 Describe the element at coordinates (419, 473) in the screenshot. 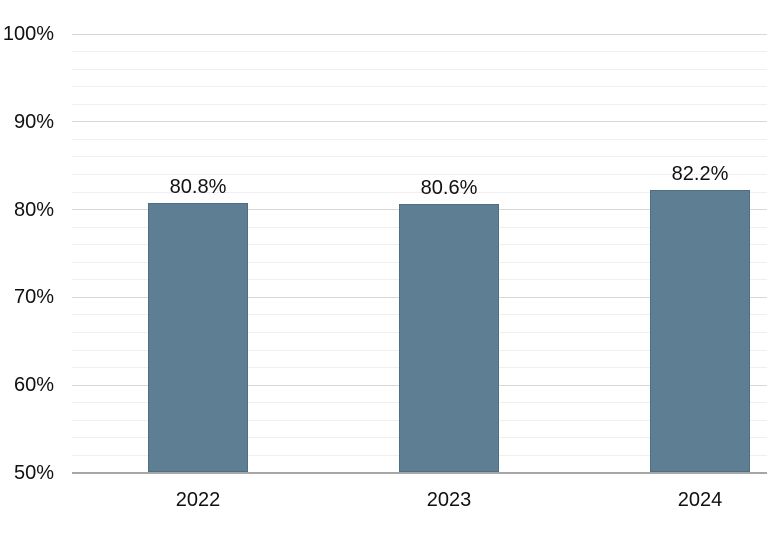

I see `x-axis-line` at that location.